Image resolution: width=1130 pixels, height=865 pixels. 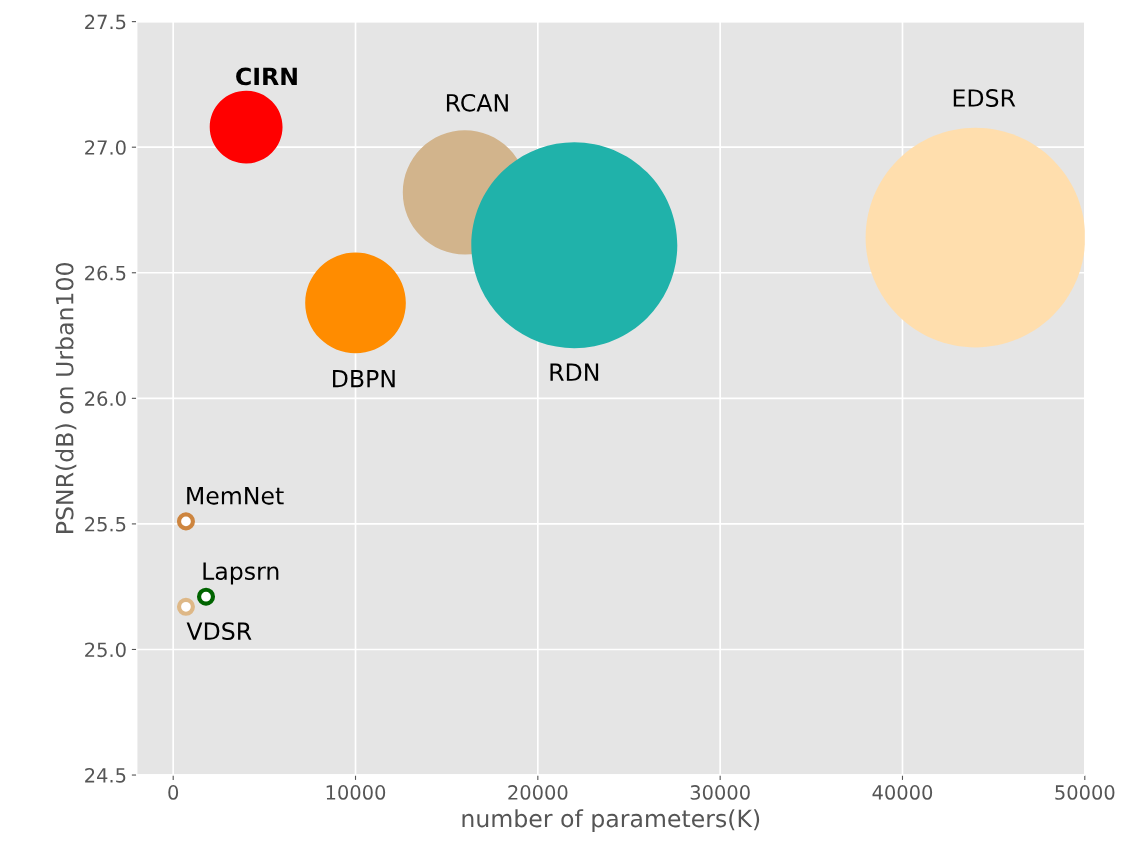 I want to click on series-label: VDSR, so click(x=219, y=631).